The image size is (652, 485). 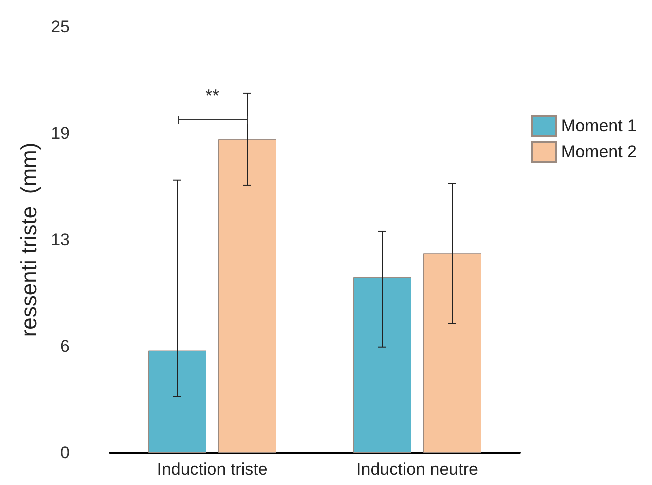 I want to click on y-axis-title: ressenti triste (mm), so click(x=29, y=240).